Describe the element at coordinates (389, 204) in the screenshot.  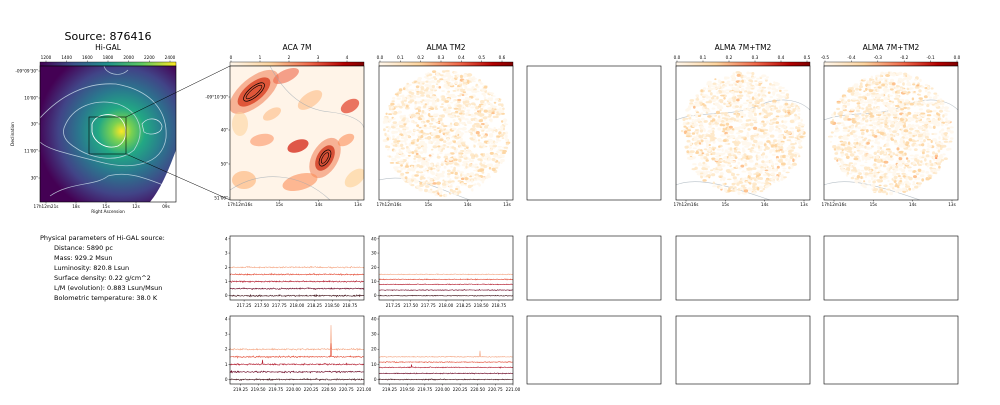
I see `x-tick-label: 17h12m16s` at that location.